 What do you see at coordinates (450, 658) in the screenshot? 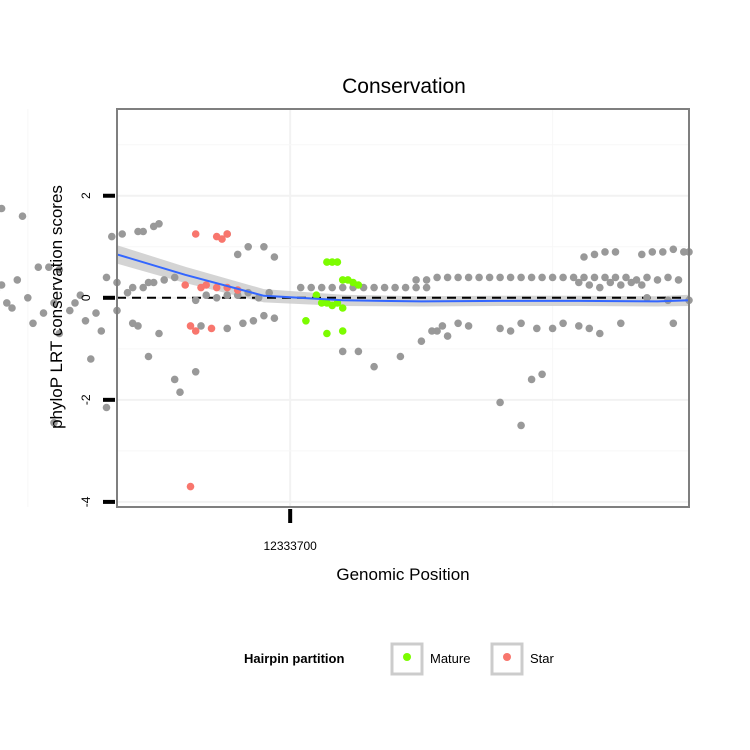
I see `legend-label-mature: Mature` at bounding box center [450, 658].